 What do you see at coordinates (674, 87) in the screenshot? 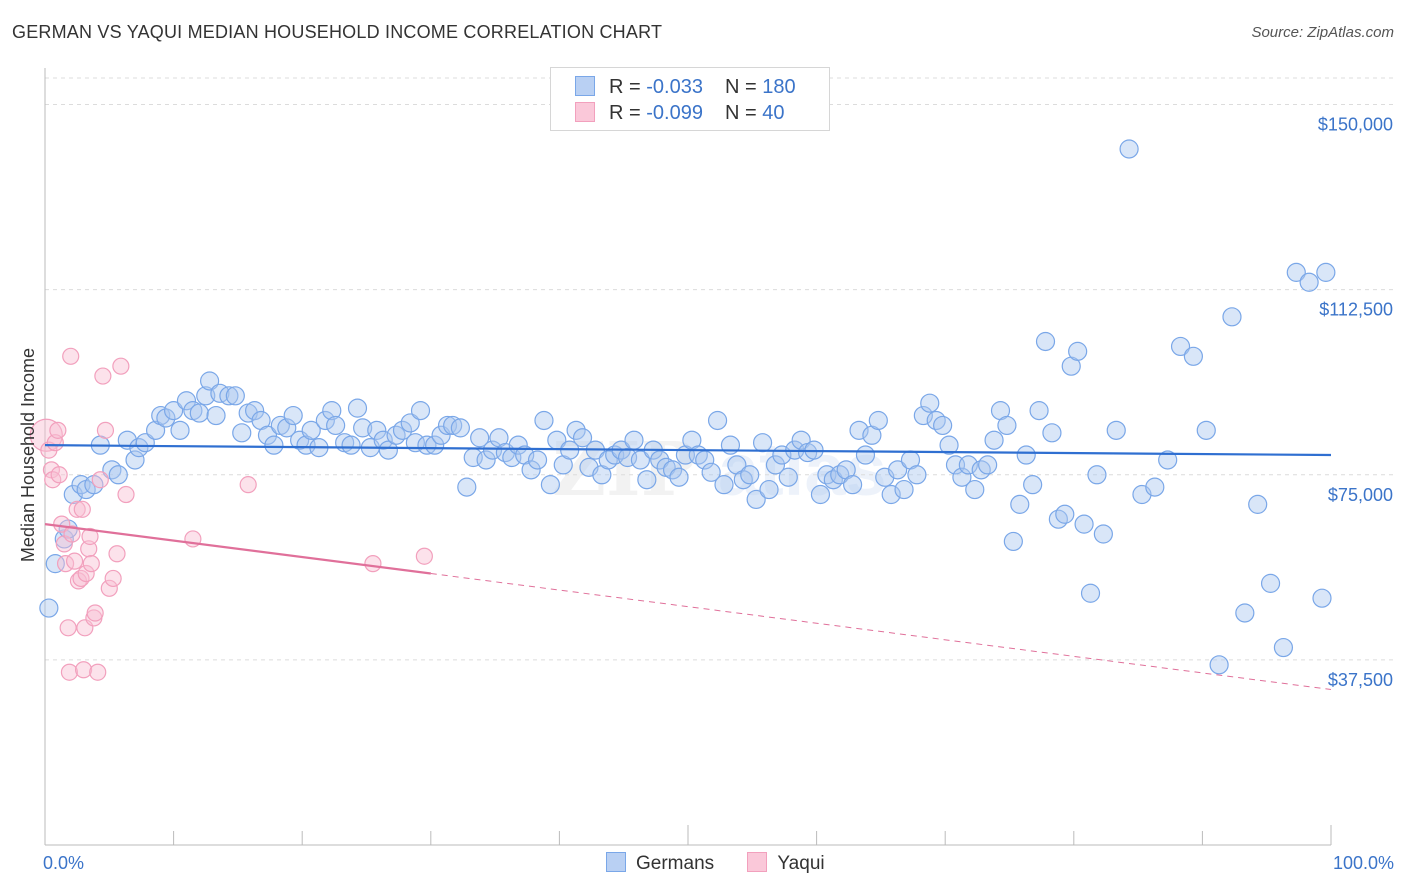
I see `legend-r-value: -0.033` at bounding box center [674, 87].